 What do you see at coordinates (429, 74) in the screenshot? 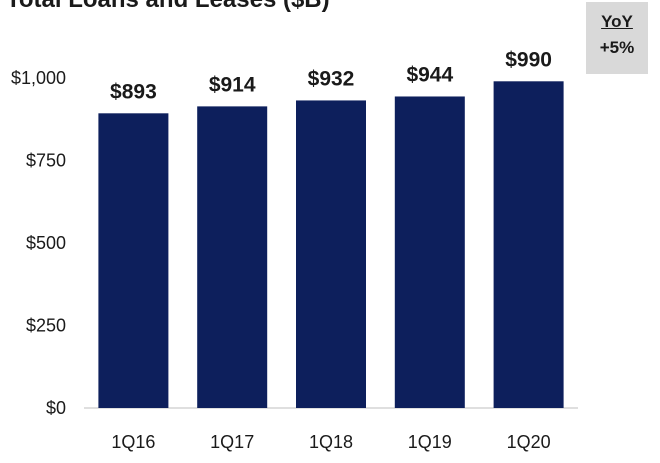
I see `data-label: $944` at bounding box center [429, 74].